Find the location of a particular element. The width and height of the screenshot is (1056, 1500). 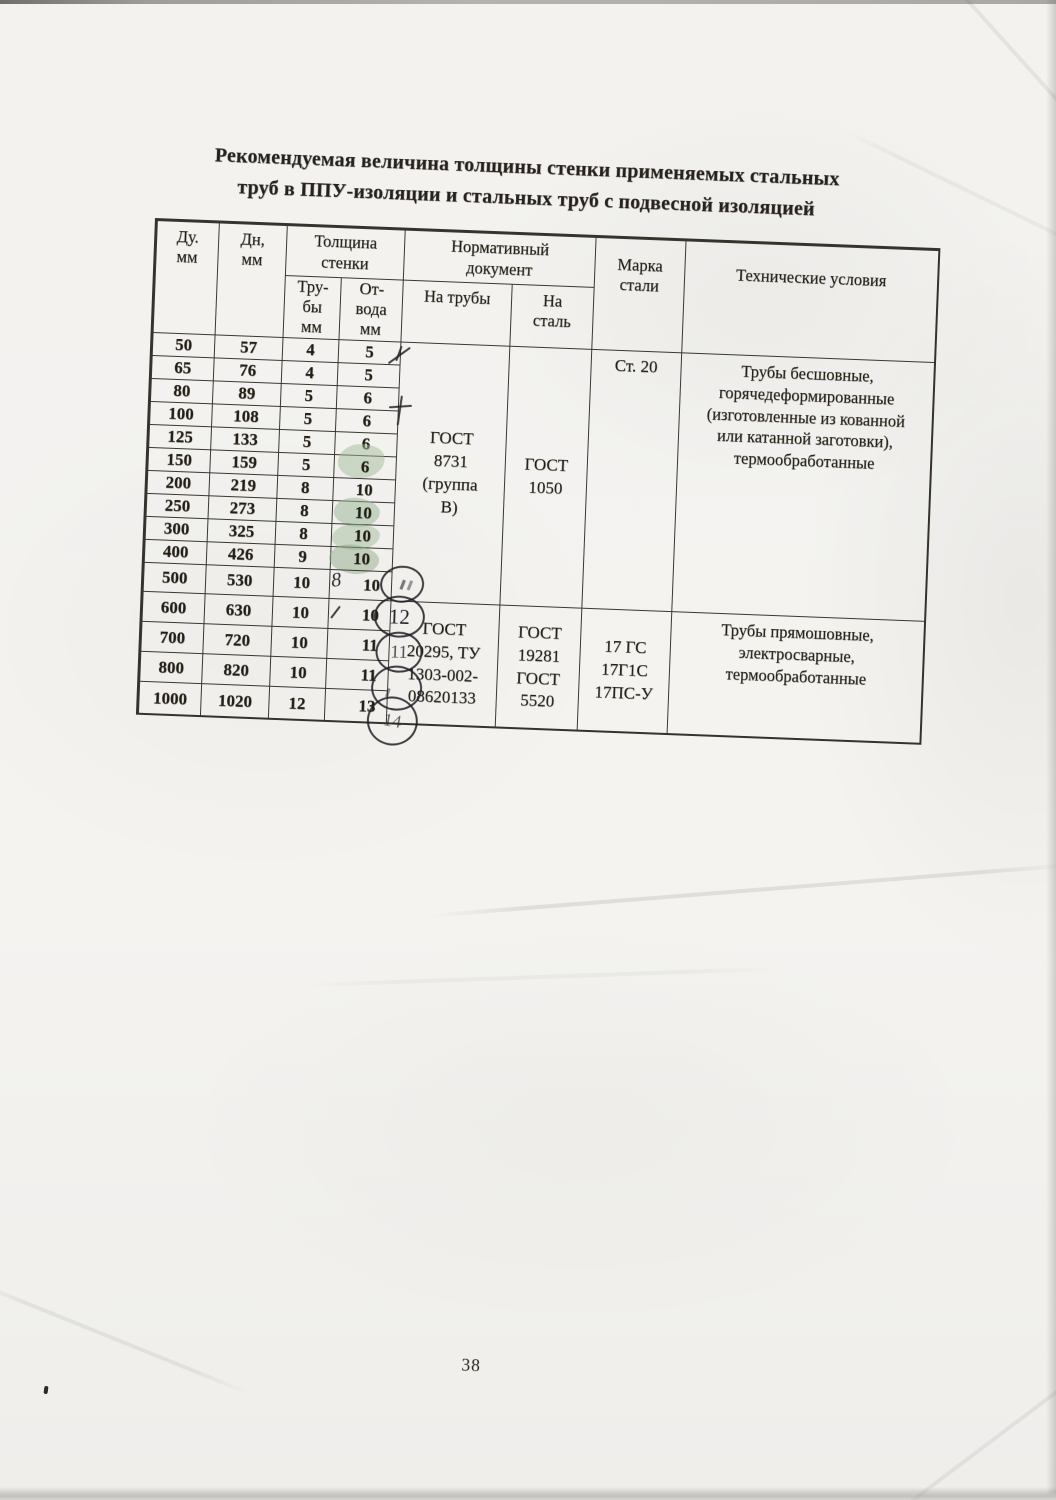

paper-top-edge is located at coordinates (528, 2).